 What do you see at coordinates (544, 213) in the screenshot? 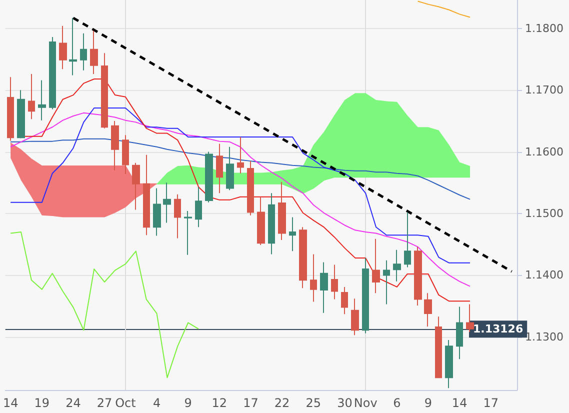
I see `y-tick-label: 1.1500` at bounding box center [544, 213].